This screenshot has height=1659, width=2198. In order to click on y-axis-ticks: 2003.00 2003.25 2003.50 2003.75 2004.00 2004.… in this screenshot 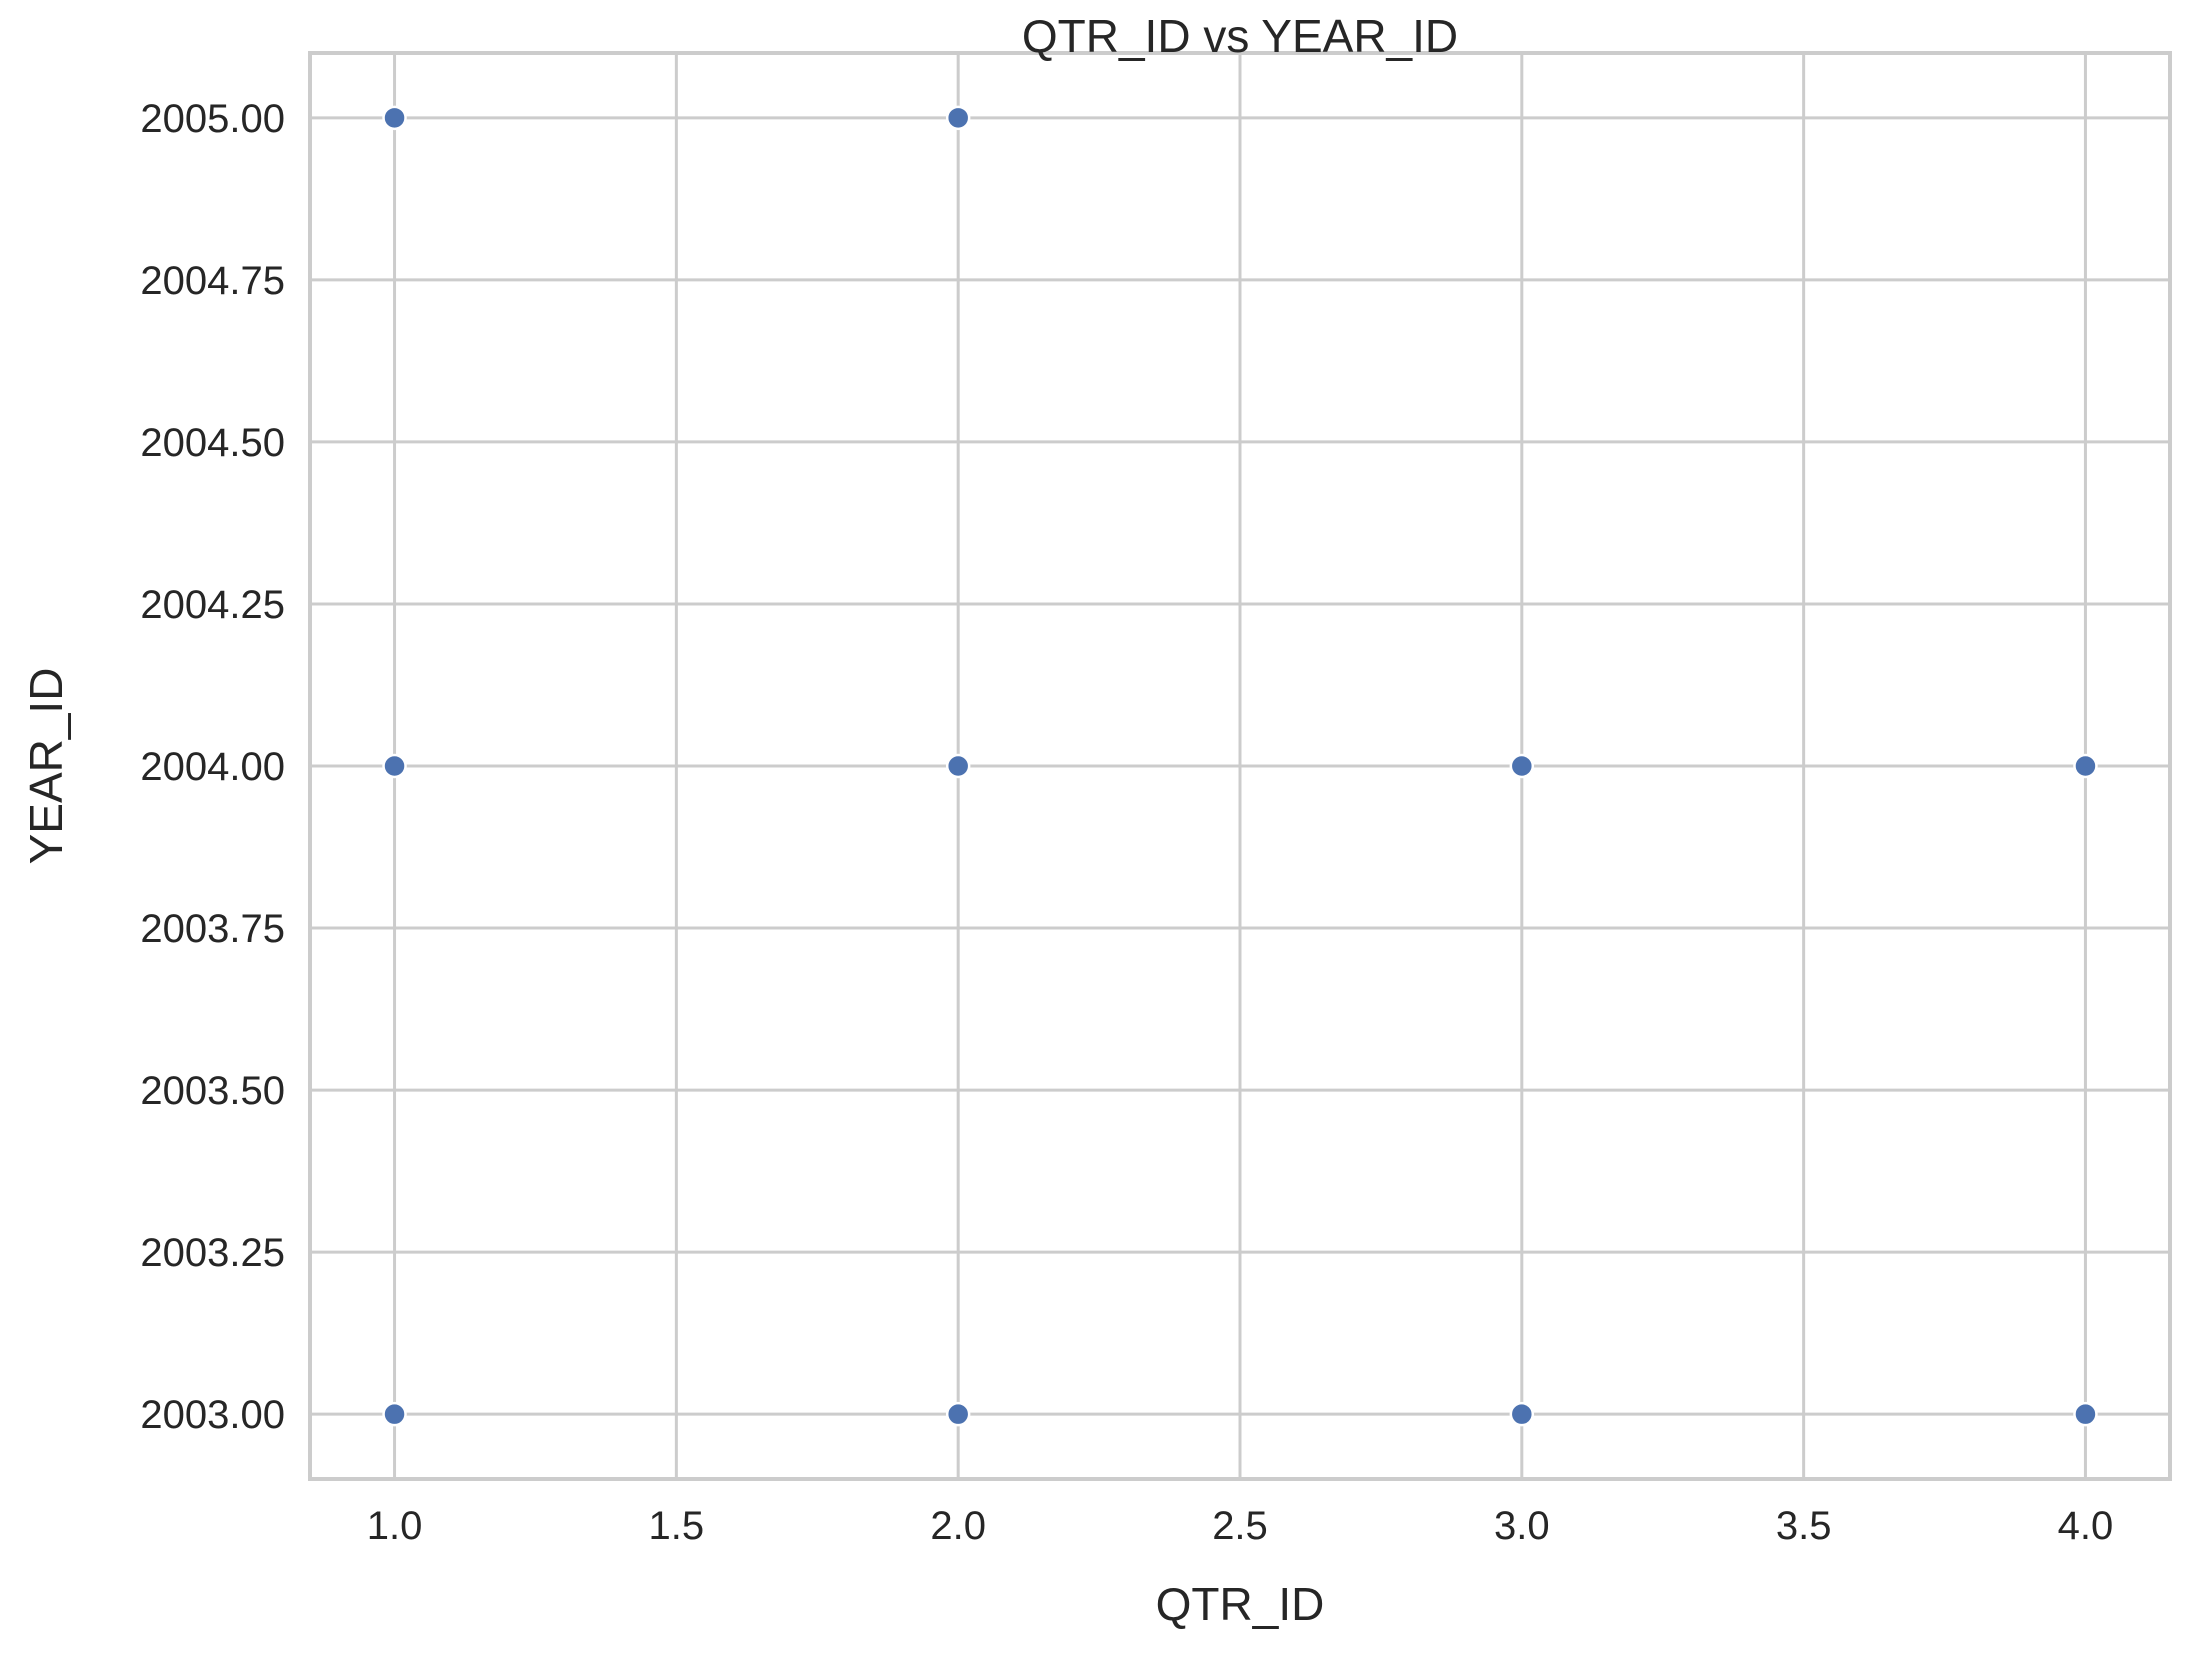, I will do `click(212, 767)`.